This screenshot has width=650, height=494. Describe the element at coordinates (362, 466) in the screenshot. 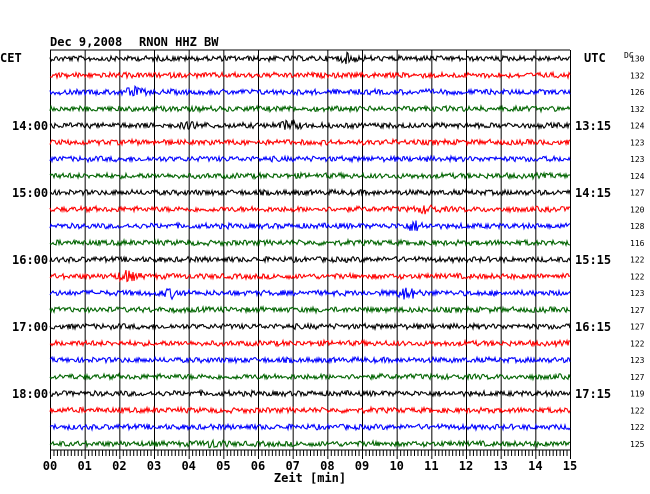

I see `x-tick-label: 09` at that location.